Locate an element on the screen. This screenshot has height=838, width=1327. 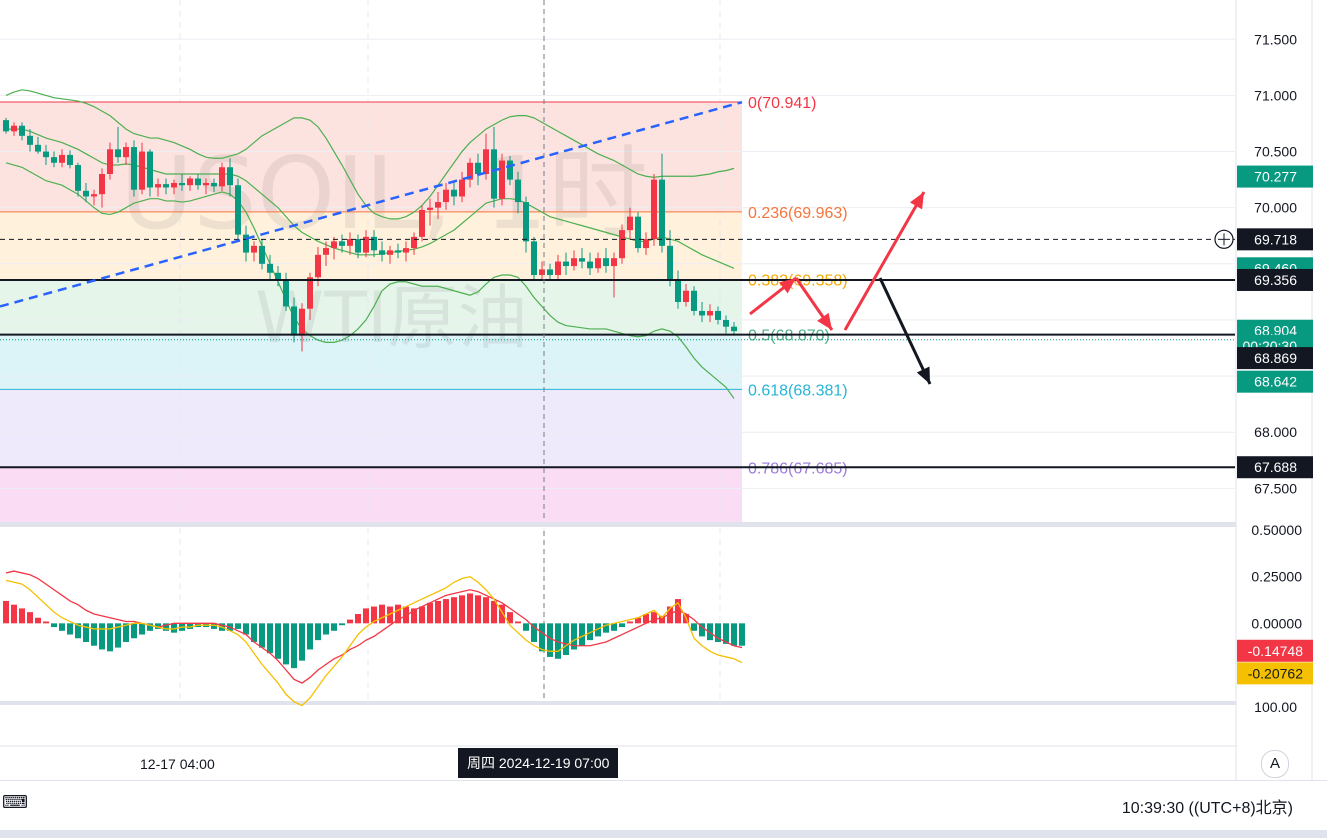
clock-timezone: 10:39:30 ((UTC+8)北京) is located at coordinates (1207, 808).